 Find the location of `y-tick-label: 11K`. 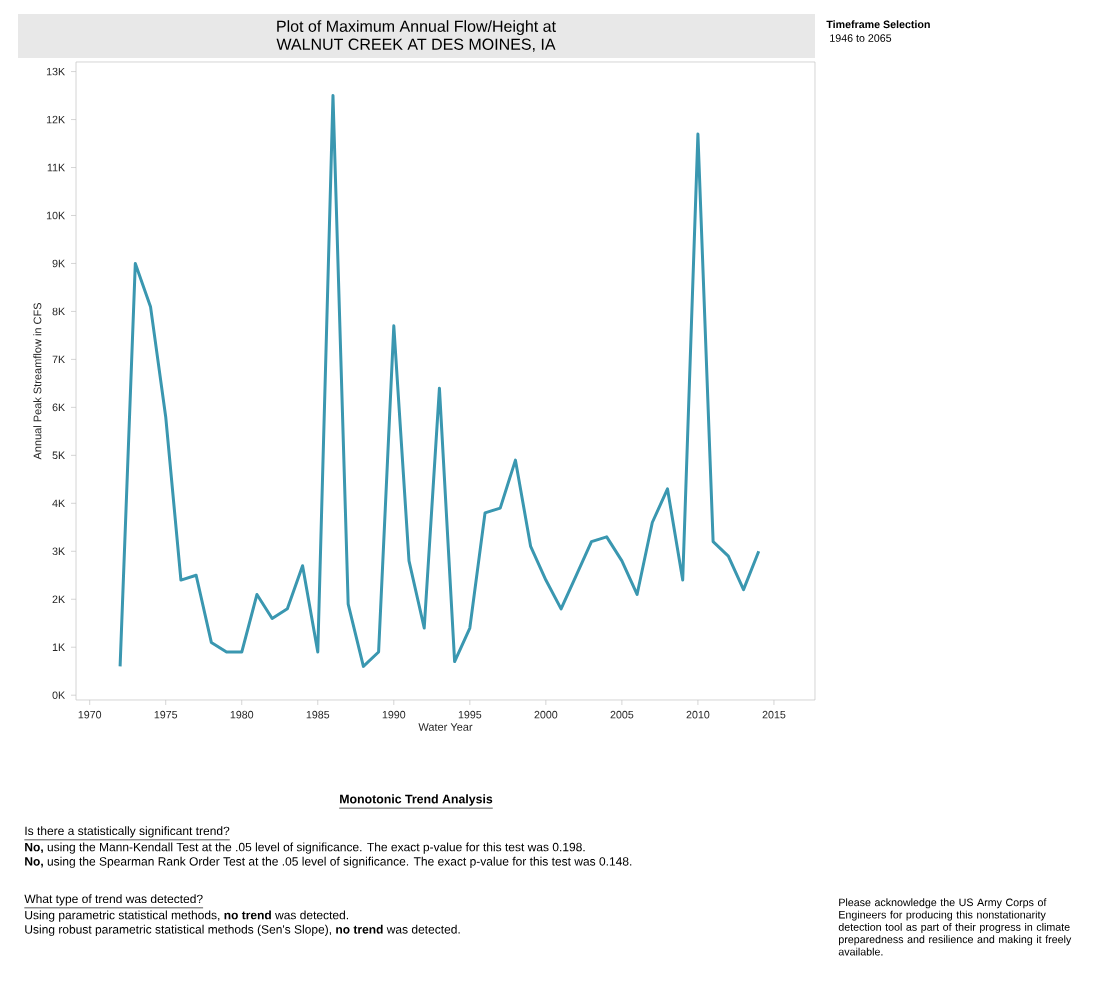

y-tick-label: 11K is located at coordinates (56, 167).